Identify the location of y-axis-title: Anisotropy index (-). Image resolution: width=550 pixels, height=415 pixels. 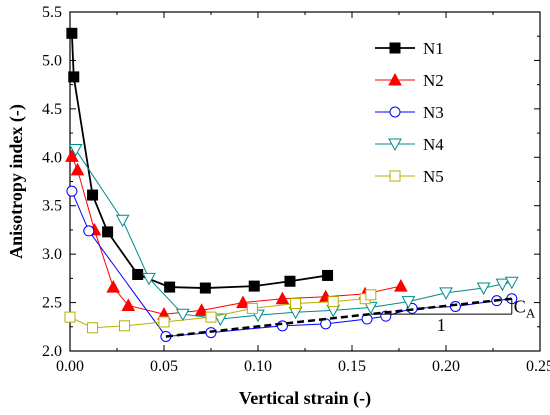
(16, 181).